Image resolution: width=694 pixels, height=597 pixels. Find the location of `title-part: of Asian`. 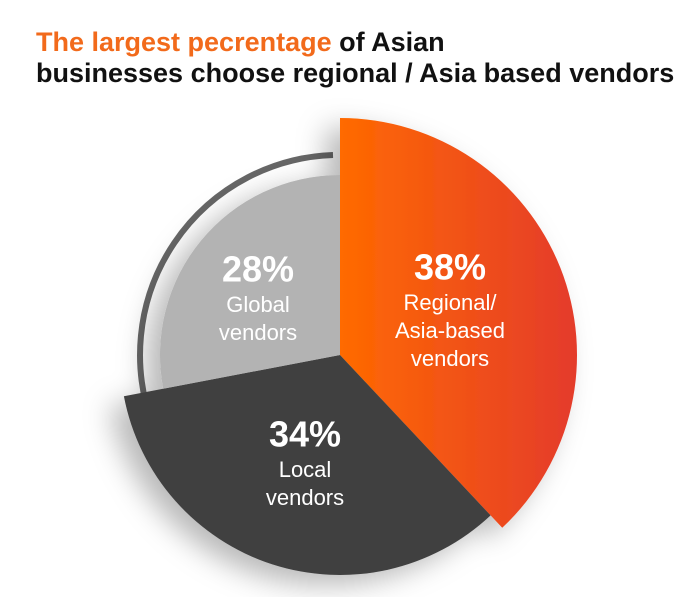

title-part: of Asian is located at coordinates (392, 42).